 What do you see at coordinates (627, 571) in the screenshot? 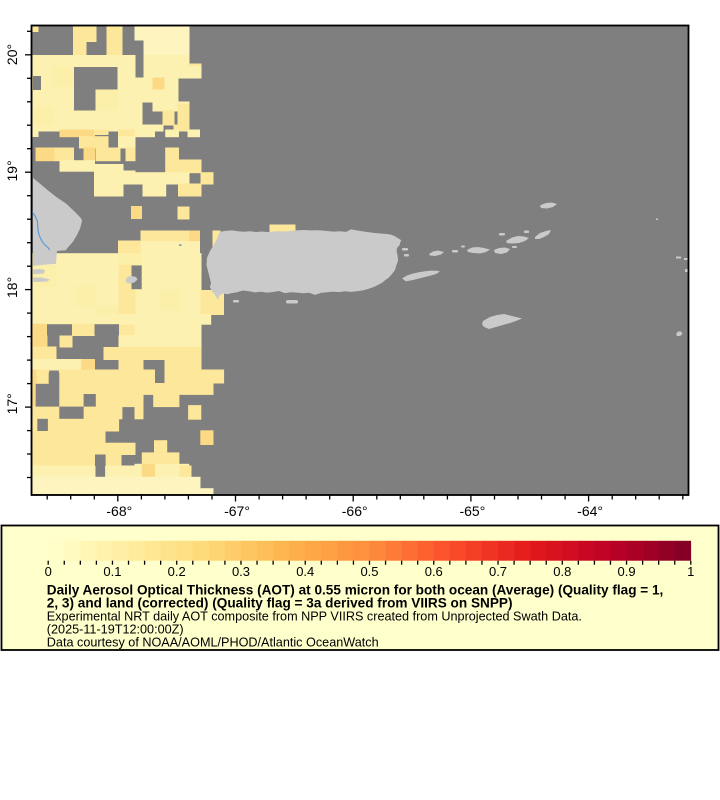
I see `svg-text: 0.9` at bounding box center [627, 571].